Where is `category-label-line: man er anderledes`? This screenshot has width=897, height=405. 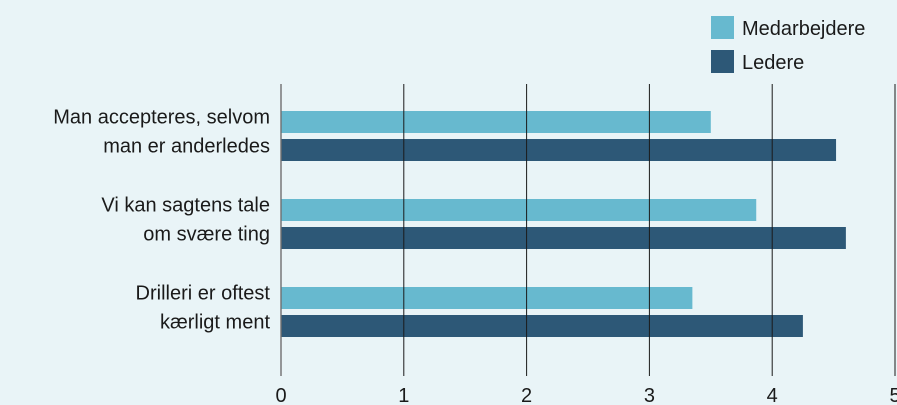
category-label-line: man er anderledes is located at coordinates (186, 147).